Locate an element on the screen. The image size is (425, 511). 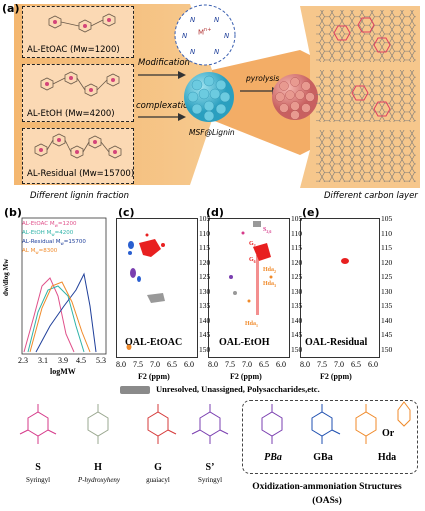
nmr-e-yticks: 105 110 115 120 125 130 135 140 145 150 is located at coordinates (395, 289).